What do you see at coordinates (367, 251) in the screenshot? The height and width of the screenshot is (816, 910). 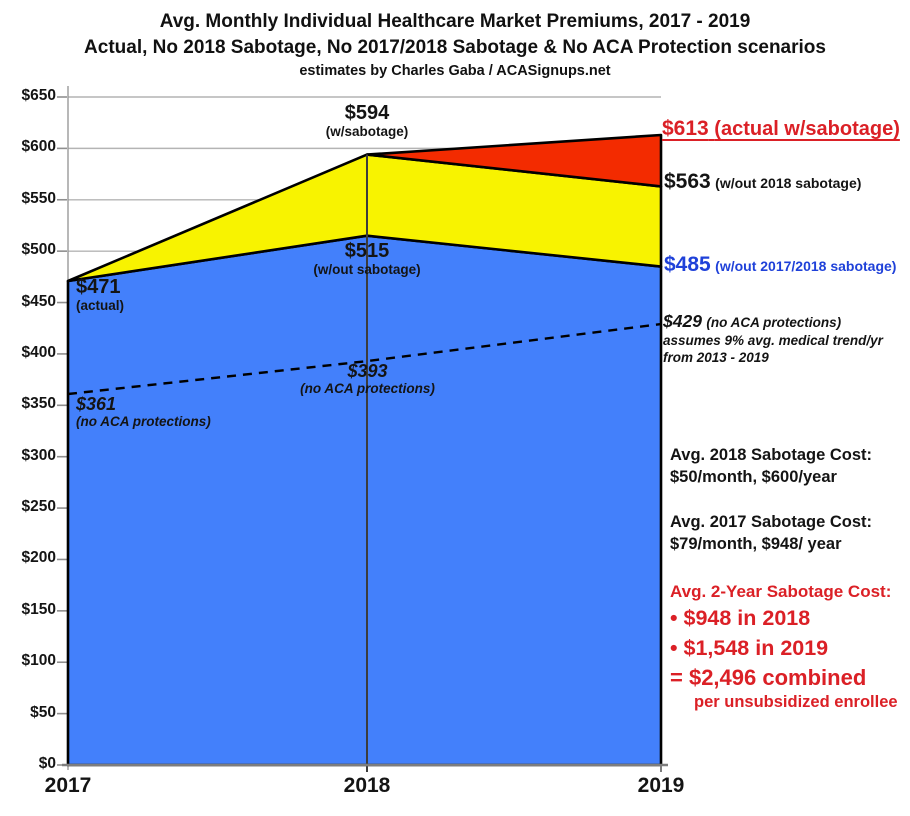 I see `annotation-mid-2018-value: $515` at bounding box center [367, 251].